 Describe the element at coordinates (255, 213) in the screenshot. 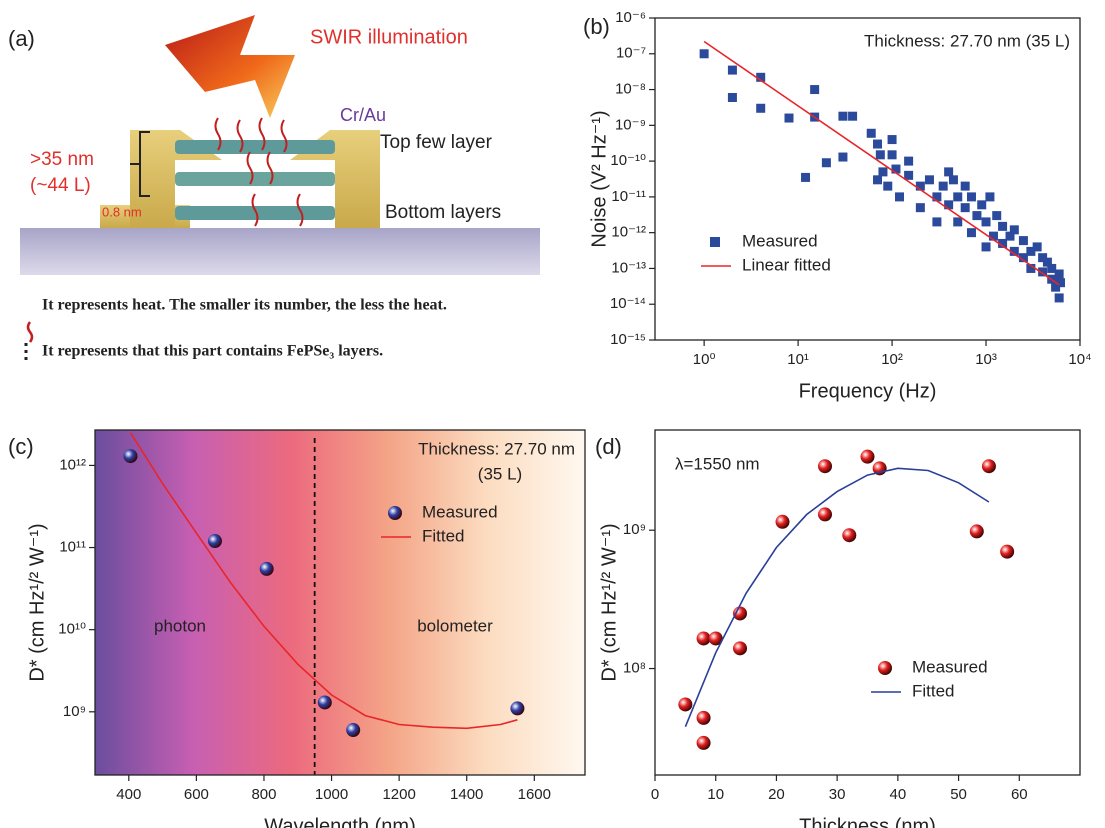

I see `layer-bottom` at that location.